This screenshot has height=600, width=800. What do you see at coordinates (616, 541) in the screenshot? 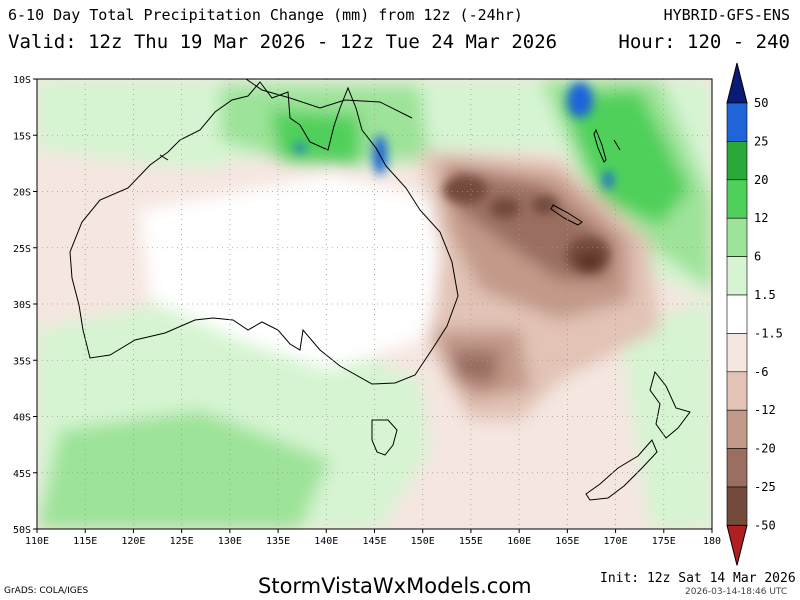
I see `lon-label: 170E` at bounding box center [616, 541].